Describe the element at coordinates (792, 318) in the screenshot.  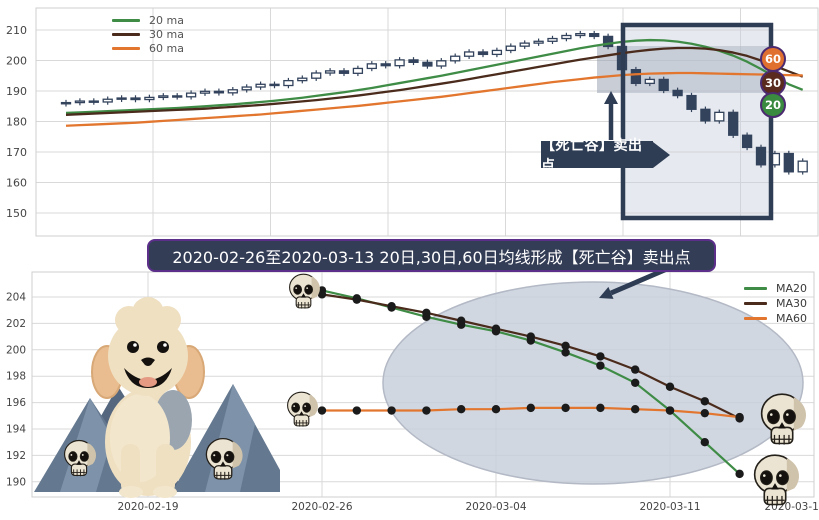
I see `legend-label: MA60` at that location.